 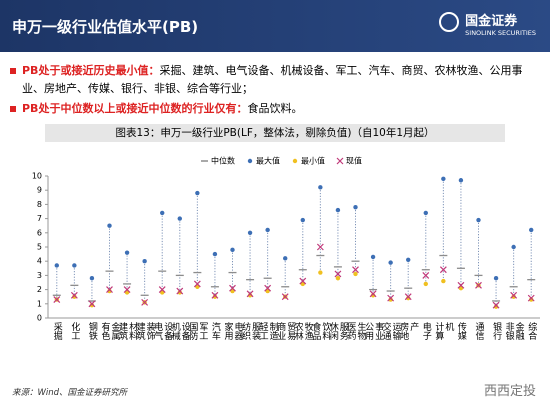 What do you see at coordinates (443, 331) in the screenshot?
I see `x-tick-label: 计算机` at bounding box center [443, 331].